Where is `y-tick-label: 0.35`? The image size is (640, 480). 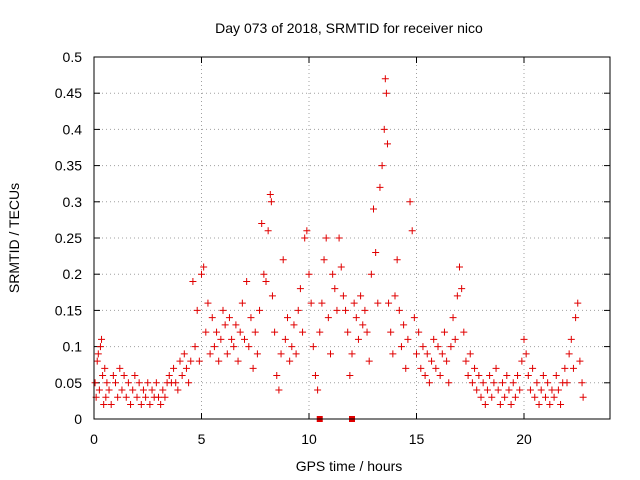 y-tick-label: 0.35 is located at coordinates (68, 166).